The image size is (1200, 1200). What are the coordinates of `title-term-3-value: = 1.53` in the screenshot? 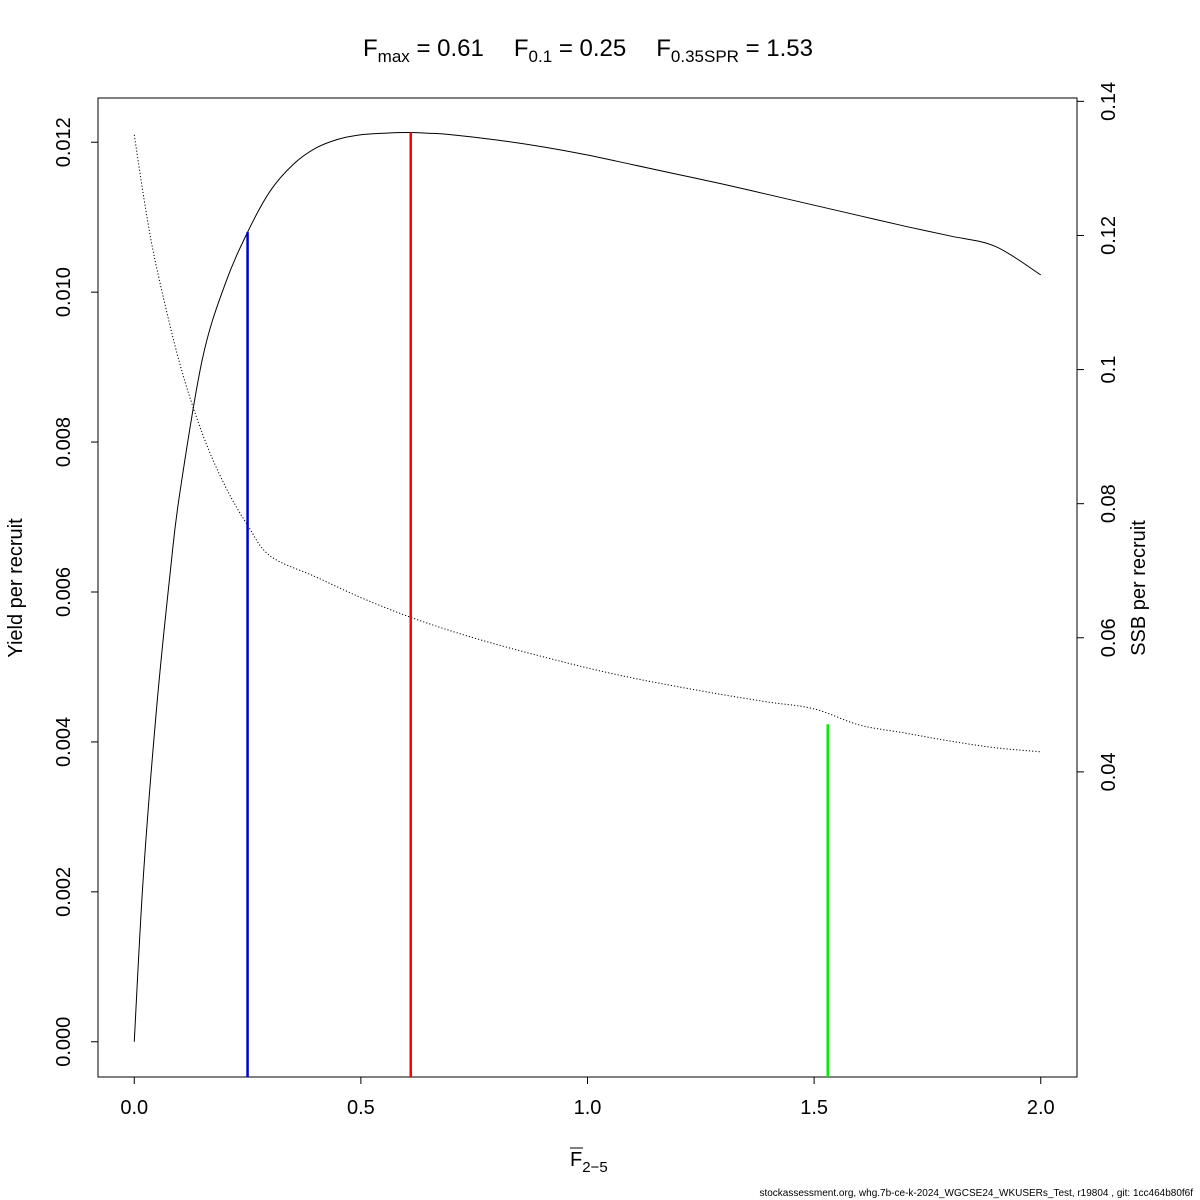 It's located at (776, 48).